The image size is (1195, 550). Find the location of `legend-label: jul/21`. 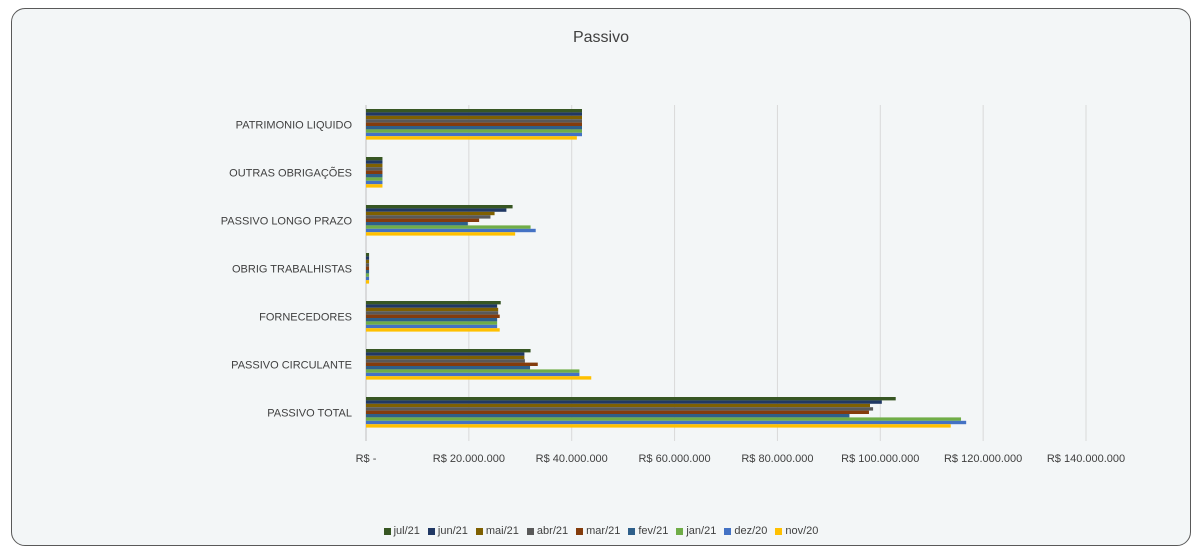

legend-label: jul/21 is located at coordinates (406, 531).